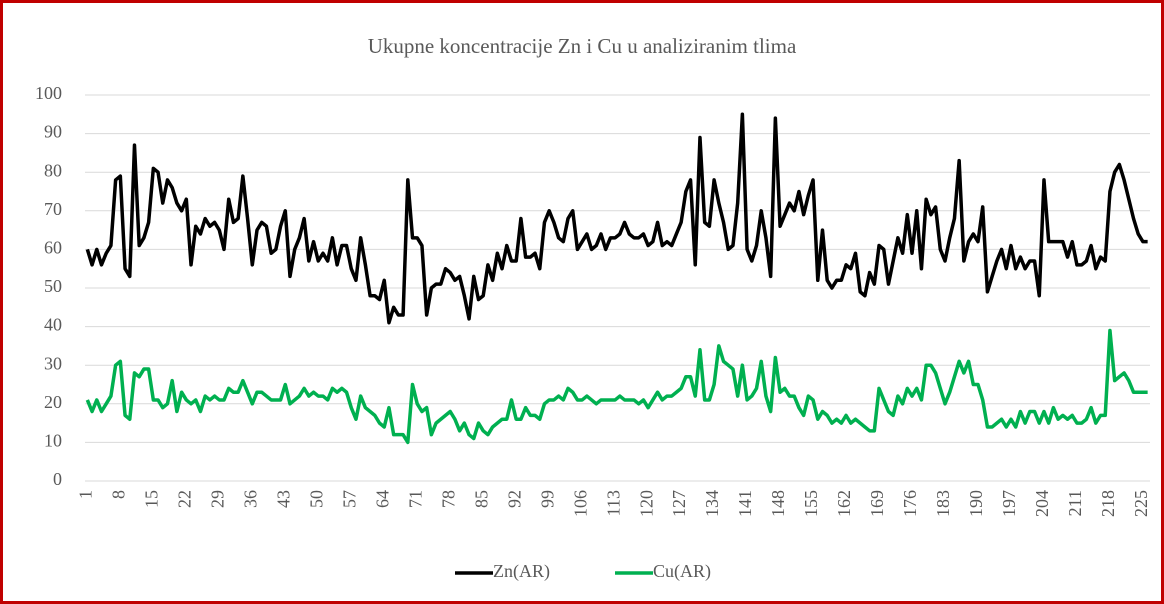 Image resolution: width=1164 pixels, height=604 pixels. What do you see at coordinates (53, 248) in the screenshot?
I see `y-tick-label: 60` at bounding box center [53, 248].